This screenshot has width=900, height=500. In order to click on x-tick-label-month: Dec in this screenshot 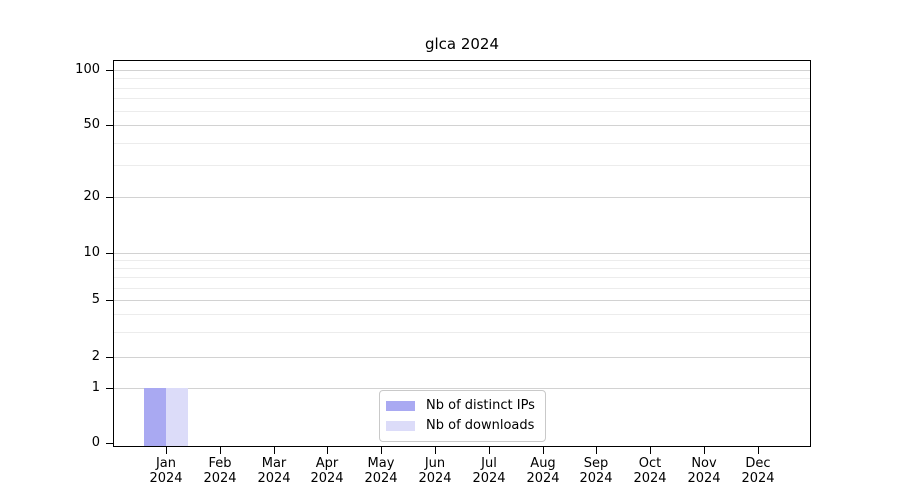, I will do `click(758, 463)`.